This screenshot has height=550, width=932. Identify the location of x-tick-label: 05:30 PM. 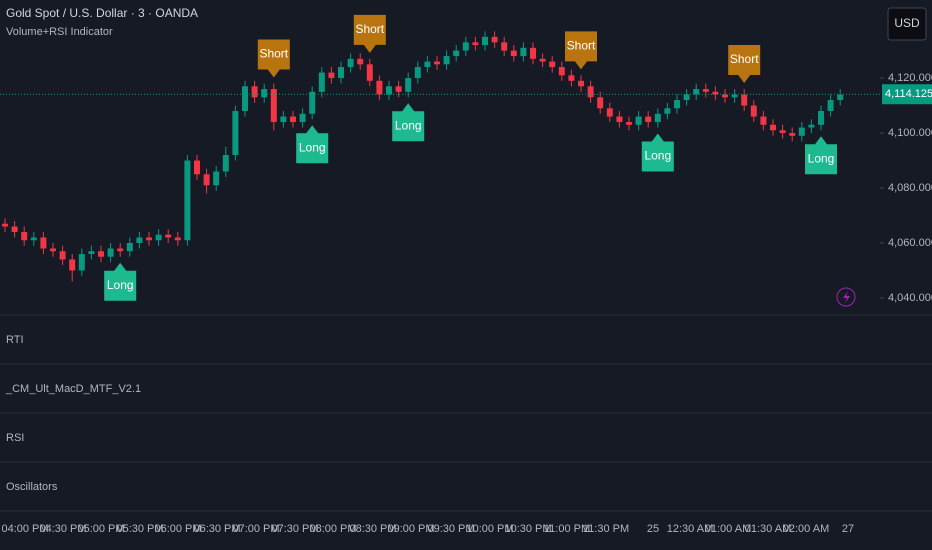
(139, 529).